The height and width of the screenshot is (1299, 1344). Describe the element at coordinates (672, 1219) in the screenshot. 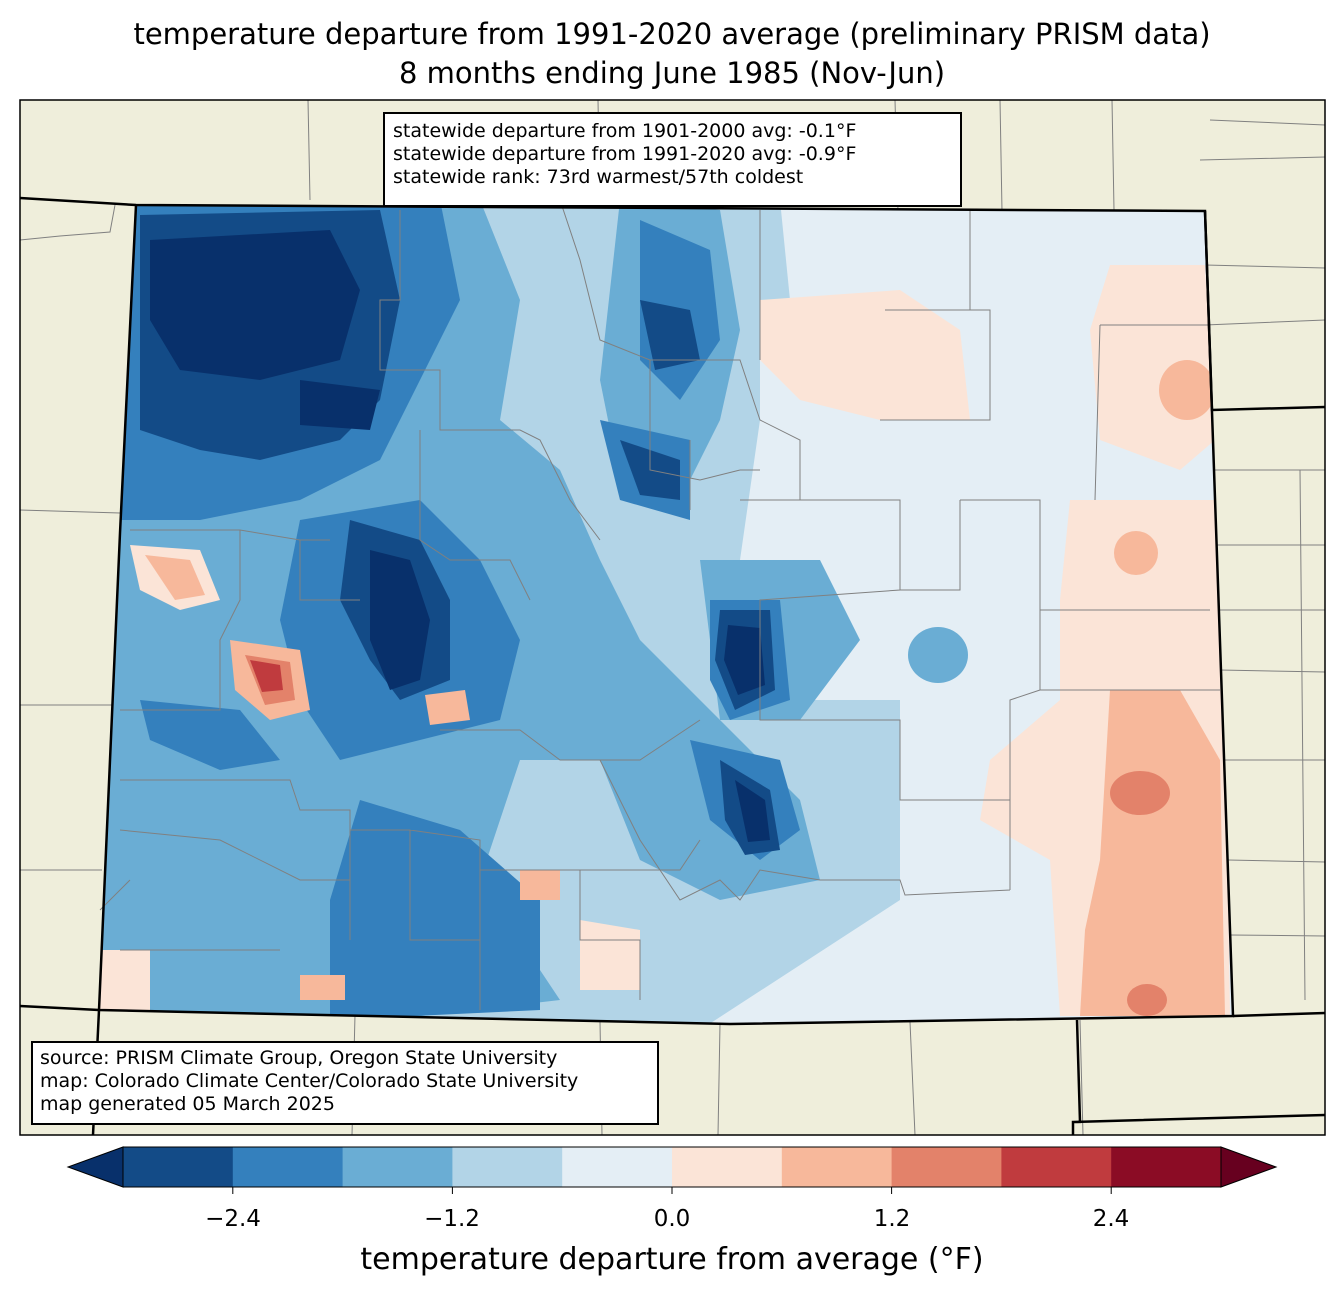

I see `colorbar-tick-label: 0.0` at that location.